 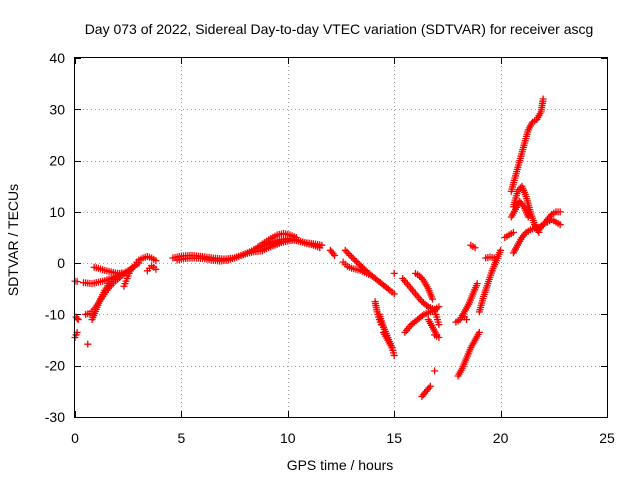 I want to click on x-tick-label: 15, so click(x=394, y=438).